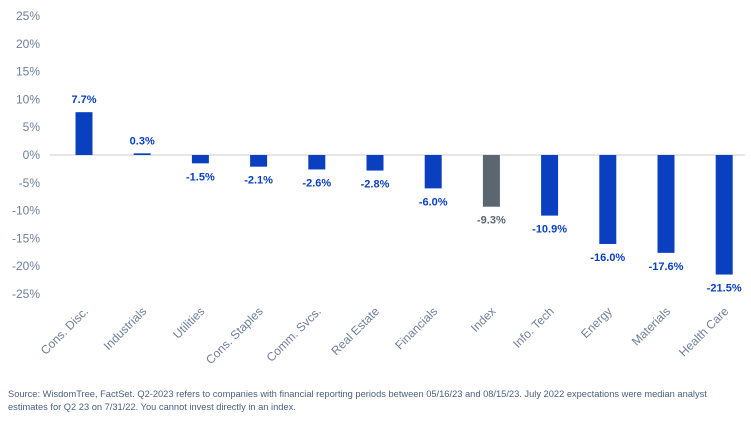 This screenshot has height=426, width=751. What do you see at coordinates (316, 183) in the screenshot?
I see `data-label: -2.6%` at bounding box center [316, 183].